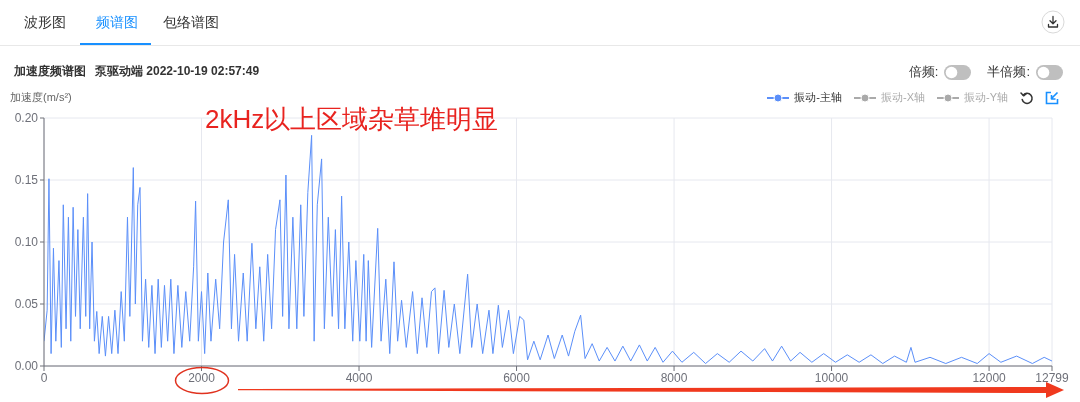 The height and width of the screenshot is (402, 1080). I want to click on y-tick-label: 0.00, so click(26, 366).